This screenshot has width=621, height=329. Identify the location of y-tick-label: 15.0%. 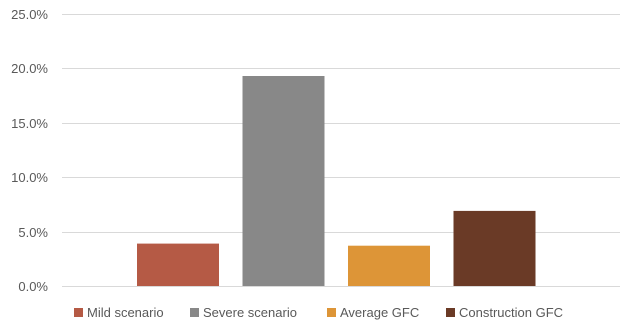
(29, 123).